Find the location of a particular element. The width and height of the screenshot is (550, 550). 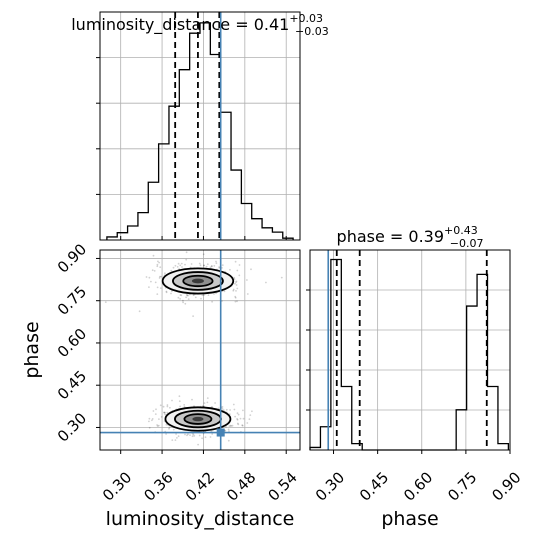

joint-density-core is located at coordinates (198, 419).